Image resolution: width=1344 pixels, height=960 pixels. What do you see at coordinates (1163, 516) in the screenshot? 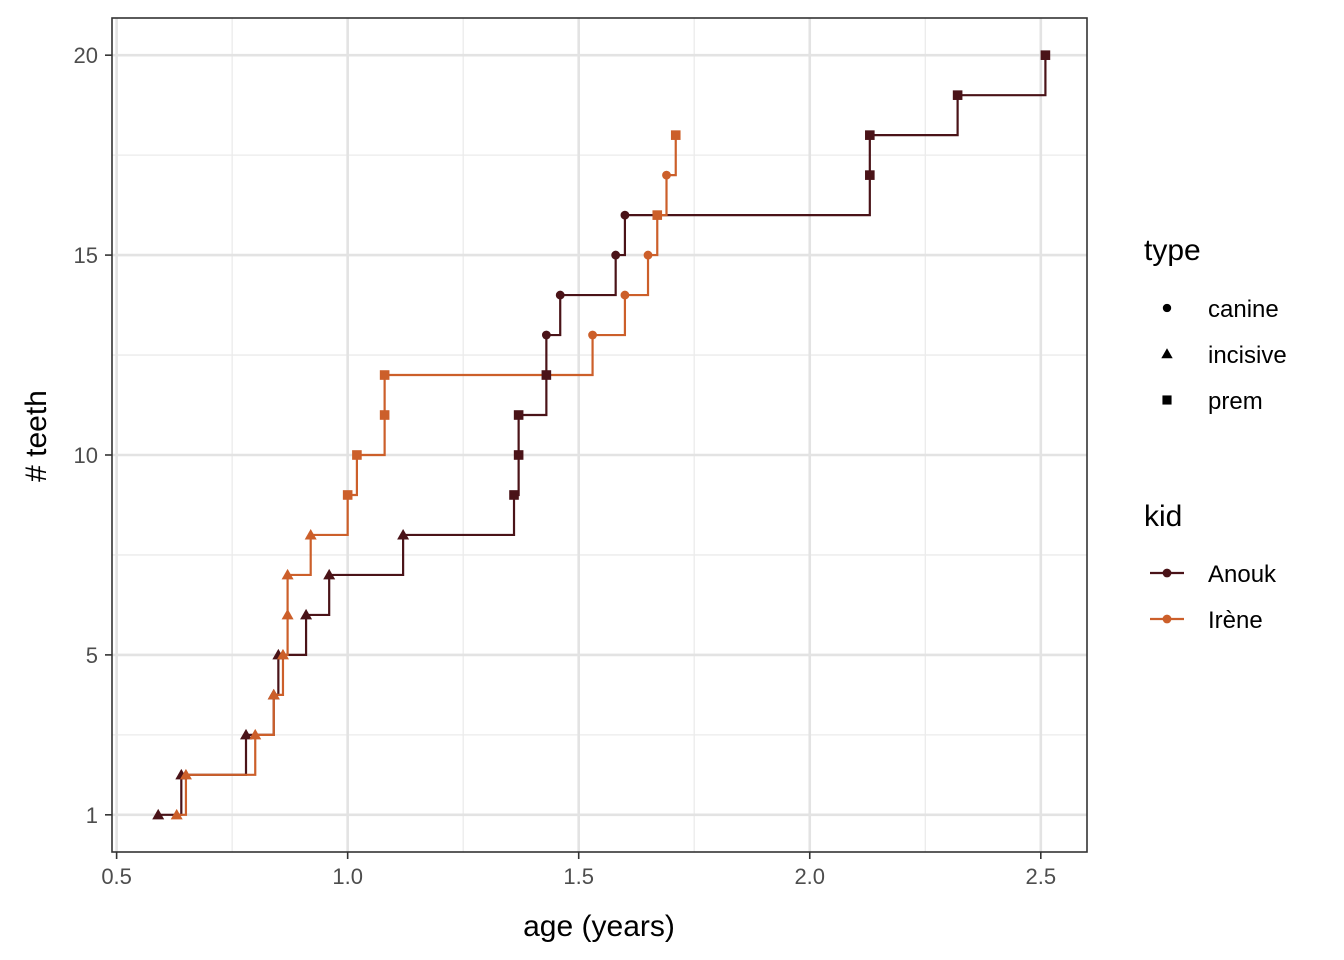
I see `legend-kid-title: kid` at bounding box center [1163, 516].